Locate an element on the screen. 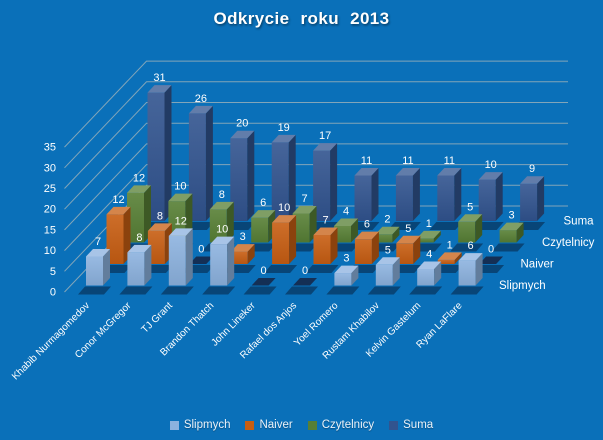 The width and height of the screenshot is (603, 440). data-label: 0 is located at coordinates (201, 250).